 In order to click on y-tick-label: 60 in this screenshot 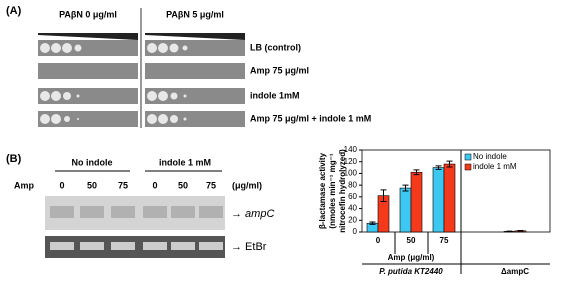, I will do `click(352, 196)`.